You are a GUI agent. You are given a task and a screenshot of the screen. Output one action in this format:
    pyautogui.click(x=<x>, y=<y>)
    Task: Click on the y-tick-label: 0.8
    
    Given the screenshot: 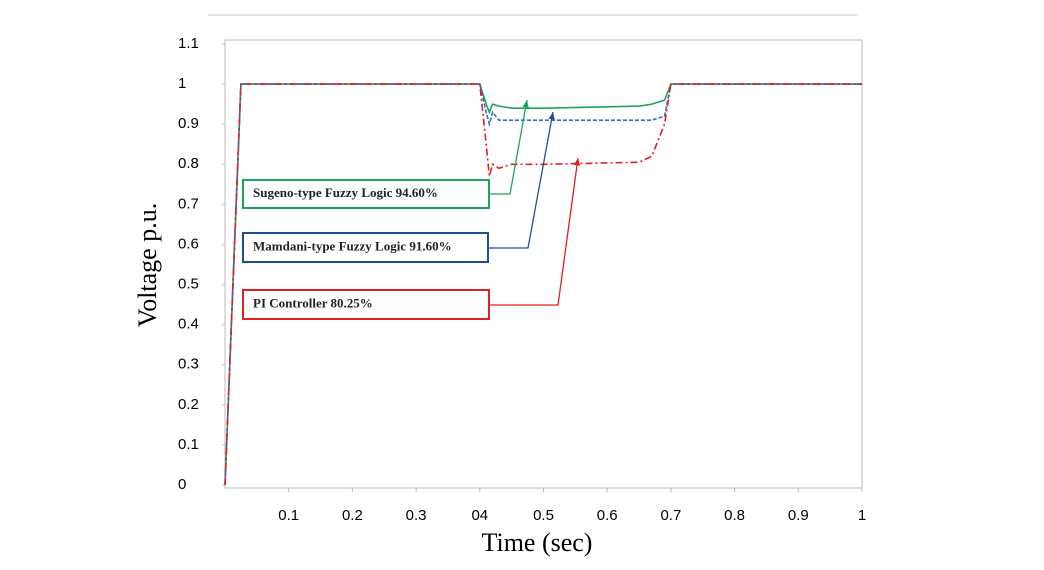 What is the action you would take?
    pyautogui.click(x=188, y=163)
    